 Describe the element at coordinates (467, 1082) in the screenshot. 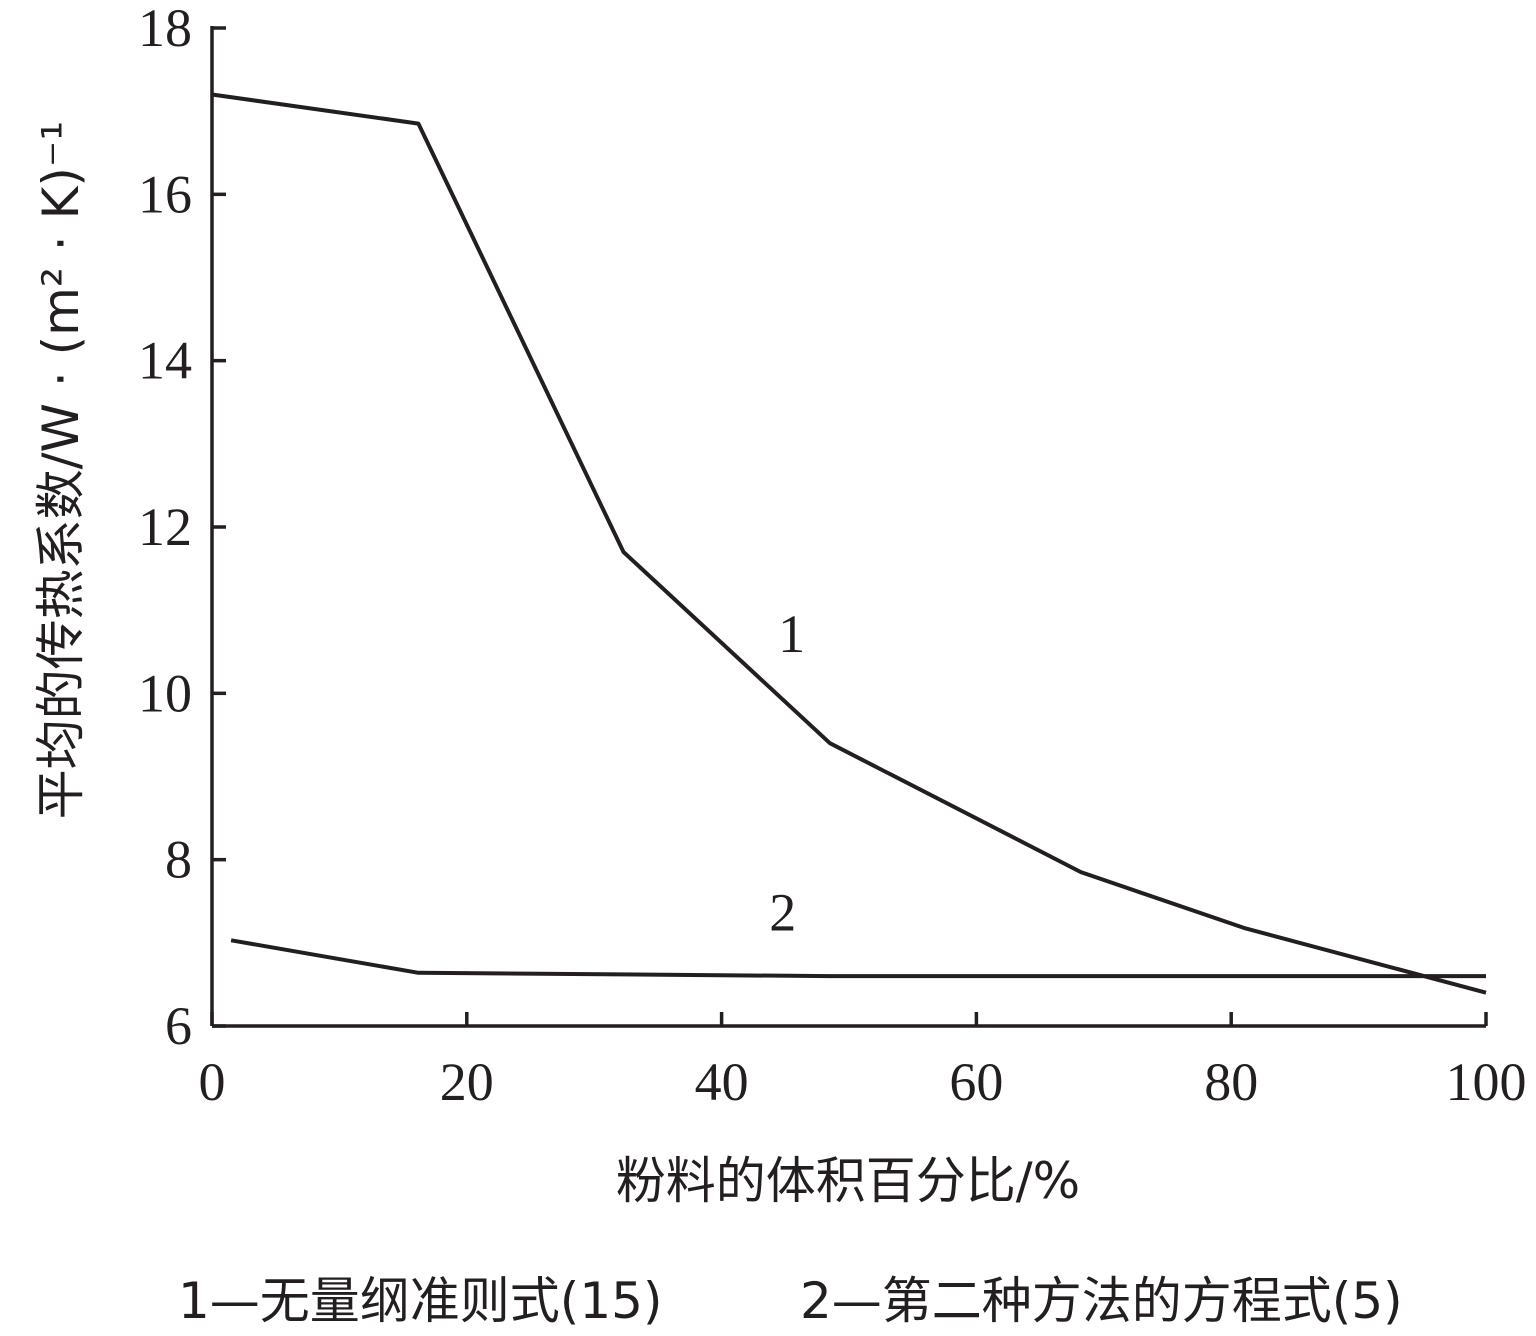

I see `x-tick-label: 20` at that location.